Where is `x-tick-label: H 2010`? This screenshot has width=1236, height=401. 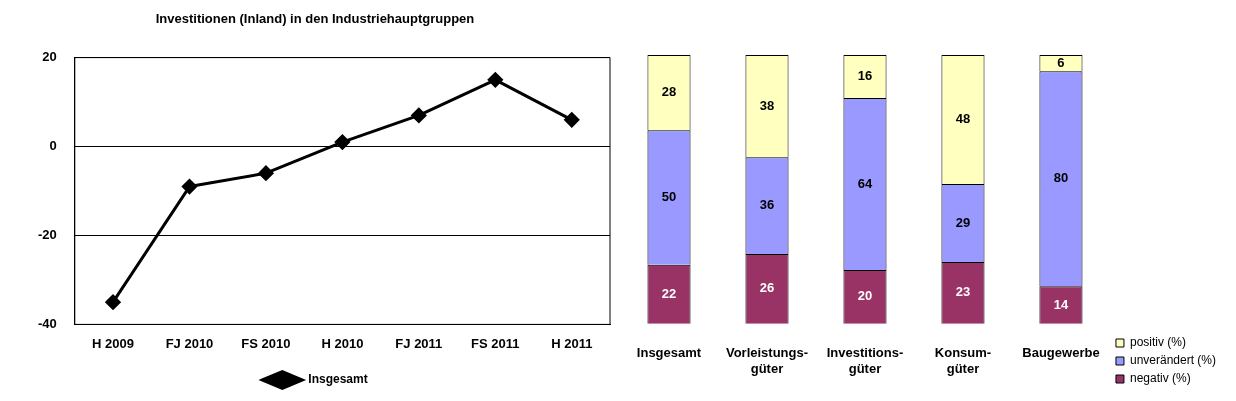 x-tick-label: H 2010 is located at coordinates (342, 343).